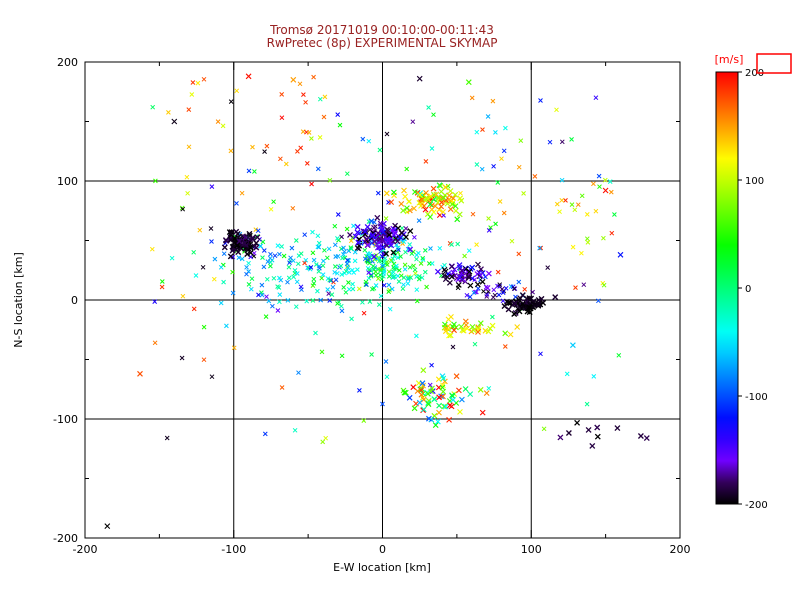 The width and height of the screenshot is (800, 600). What do you see at coordinates (680, 549) in the screenshot?
I see `x-tick-label: 200` at bounding box center [680, 549].